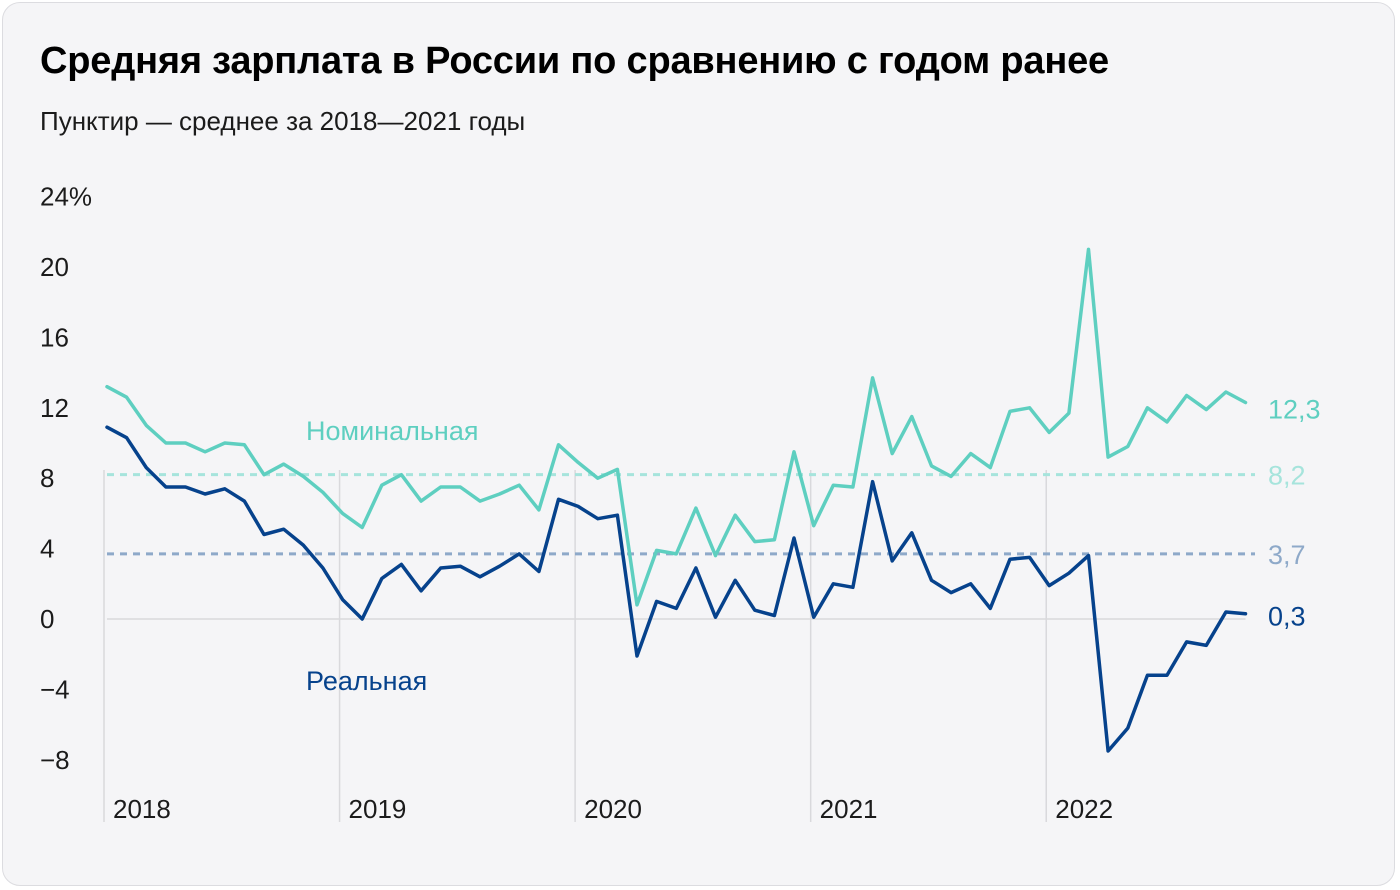 The image size is (1400, 890). I want to click on y-tick-label: 20, so click(54, 267).